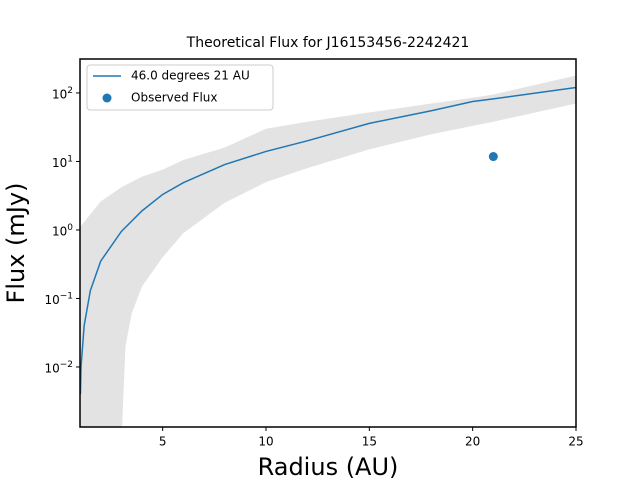  I want to click on y-axis-label: Flux (mJy), so click(16, 243).